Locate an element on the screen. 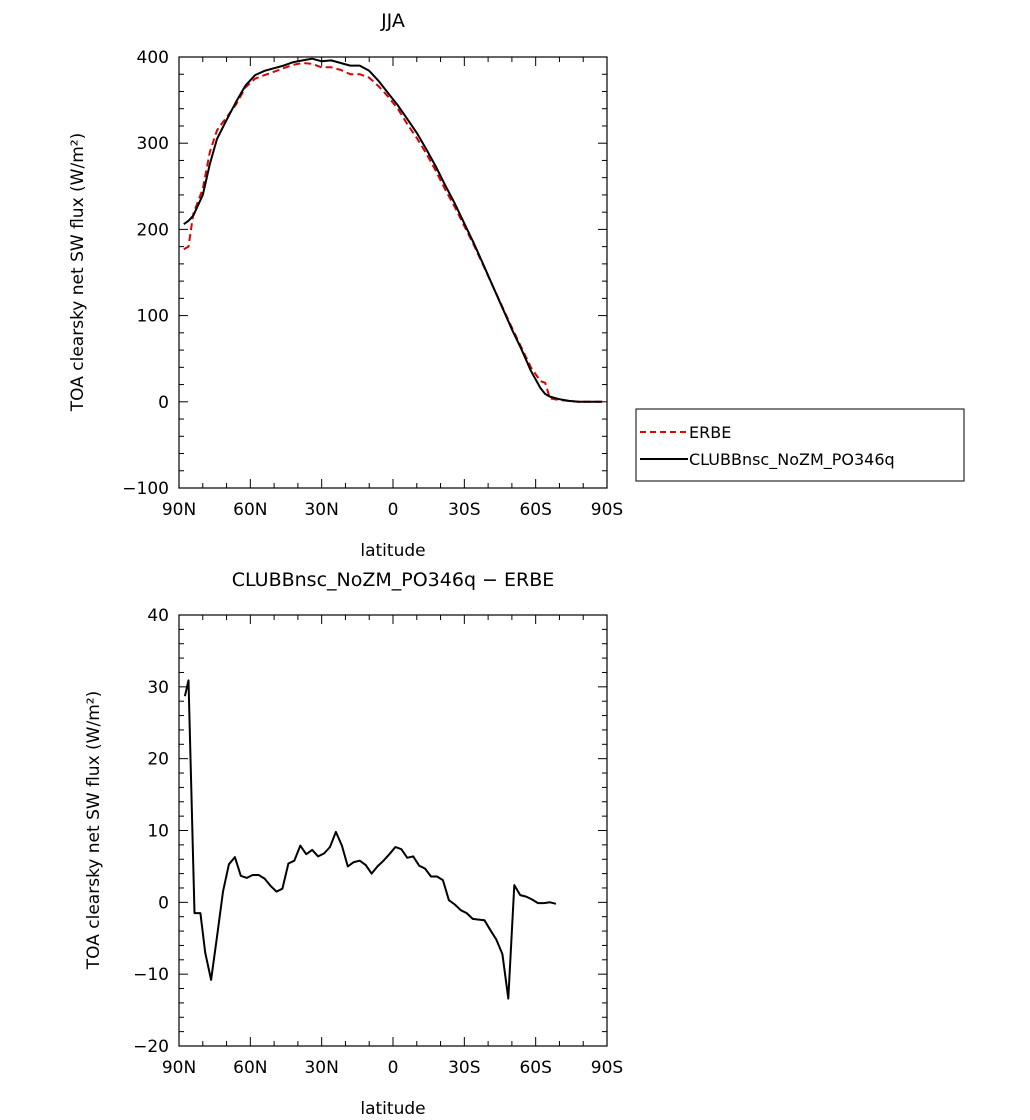  top-chart-y-tick-label: 400 is located at coordinates (153, 58).